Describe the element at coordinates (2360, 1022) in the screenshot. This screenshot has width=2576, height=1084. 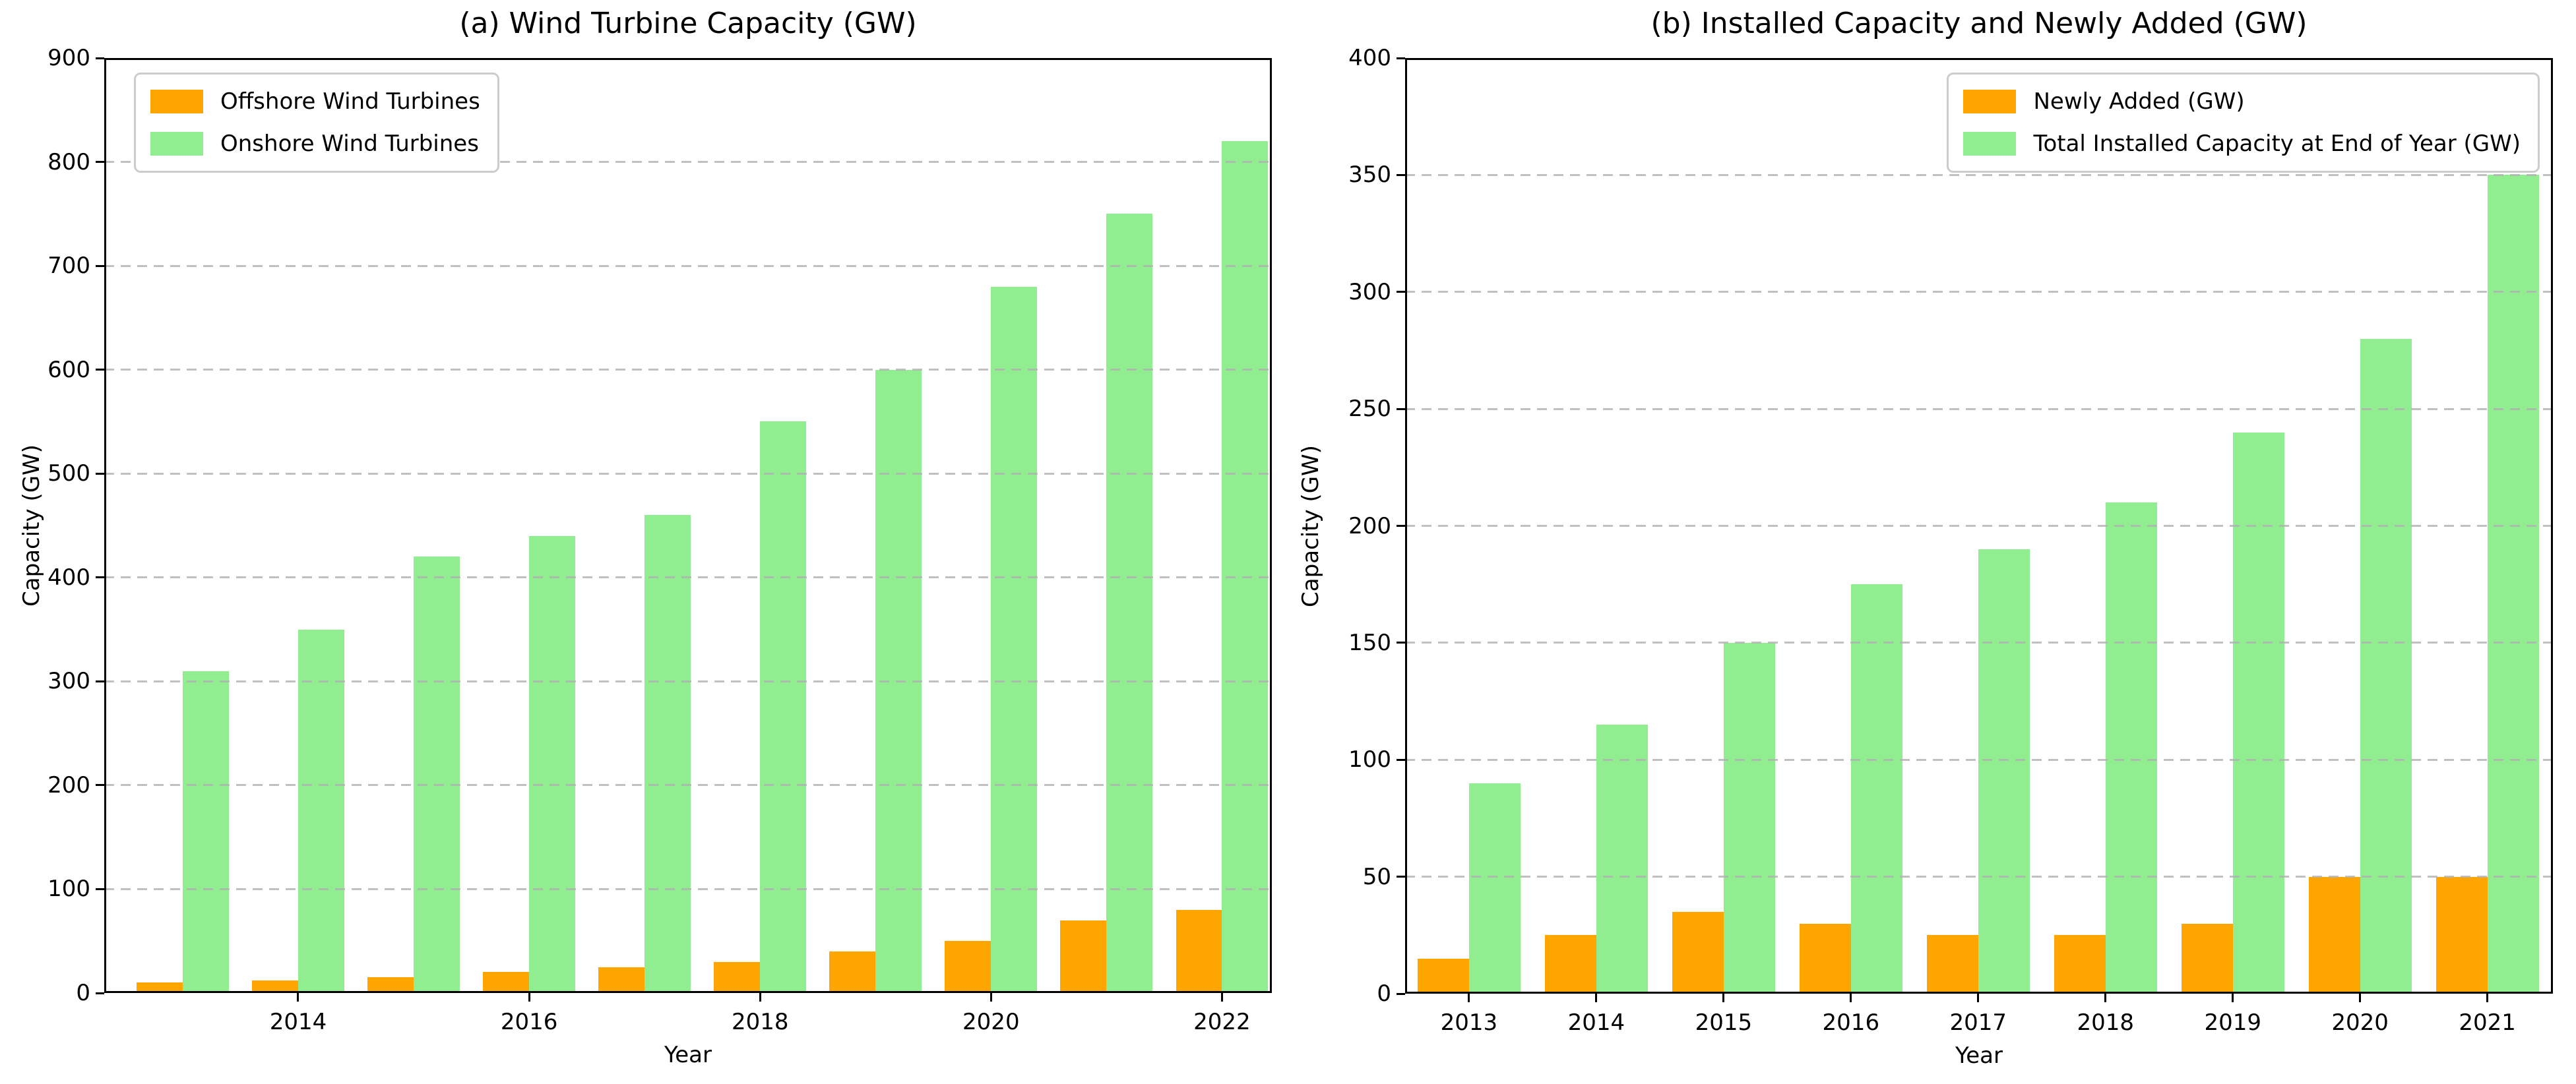
I see `x-tick-label: 2020` at that location.